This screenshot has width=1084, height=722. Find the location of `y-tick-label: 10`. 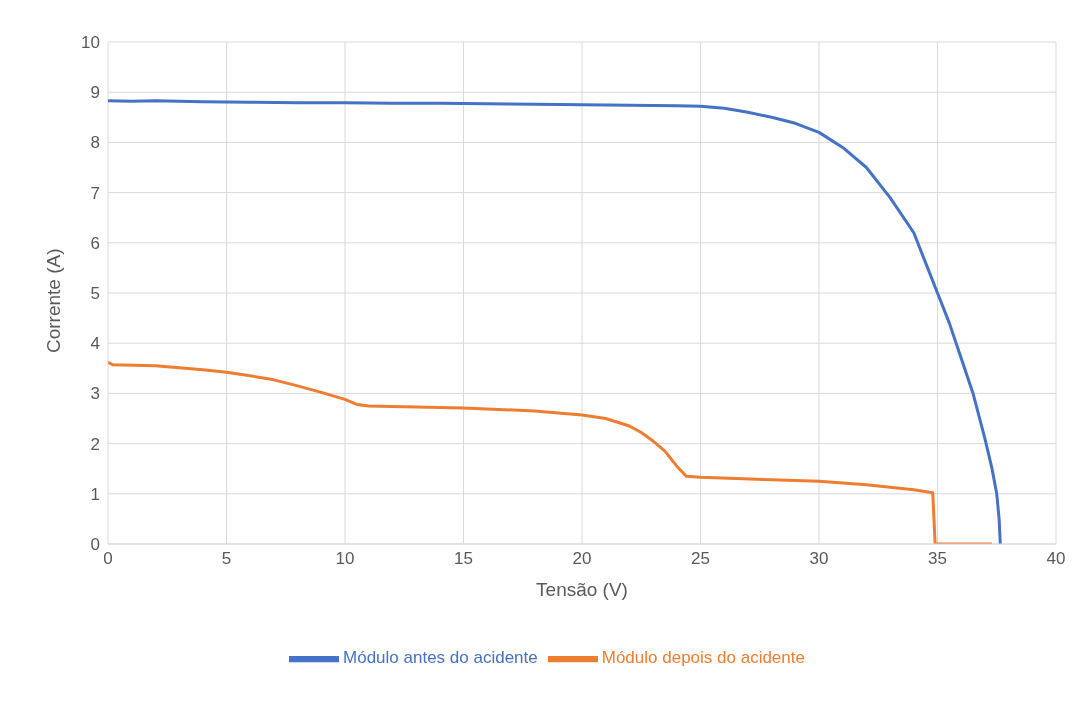

y-tick-label: 10 is located at coordinates (90, 43).